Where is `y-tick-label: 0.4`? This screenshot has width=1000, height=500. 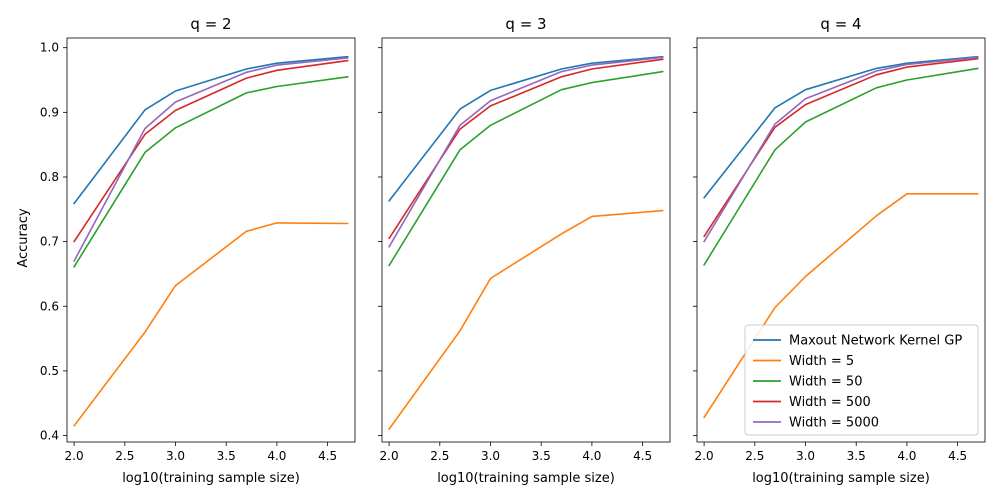 y-tick-label: 0.4 is located at coordinates (49, 436).